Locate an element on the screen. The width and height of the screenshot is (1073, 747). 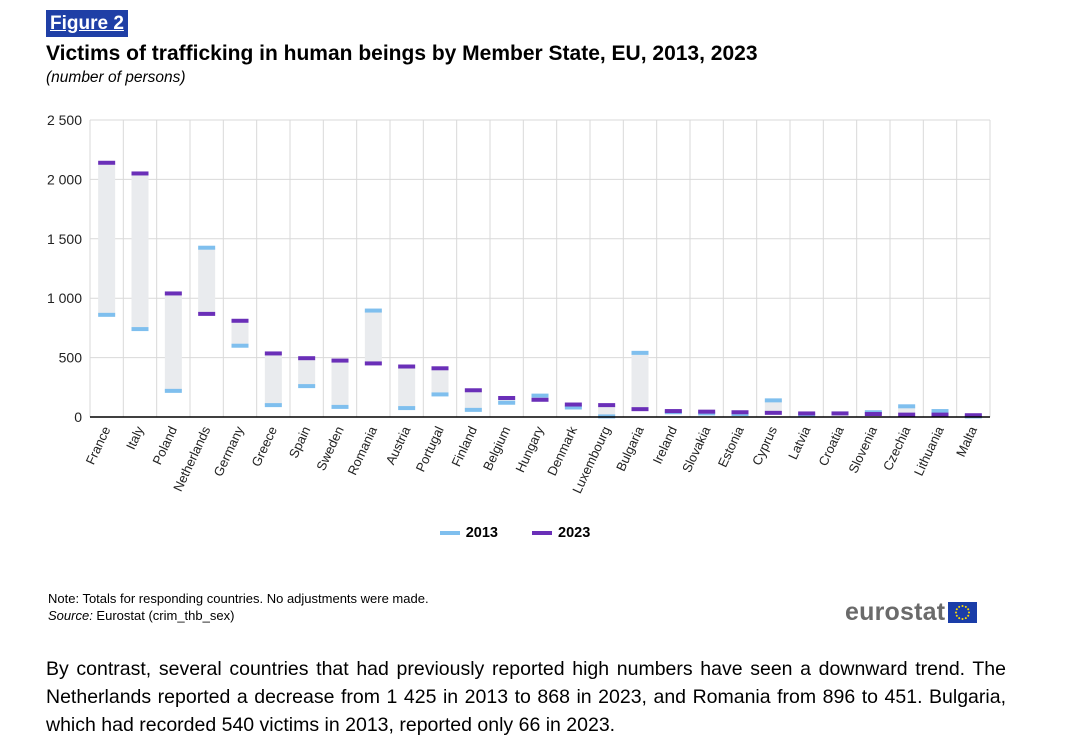
y-tick-label: 2 000 is located at coordinates (64, 179).